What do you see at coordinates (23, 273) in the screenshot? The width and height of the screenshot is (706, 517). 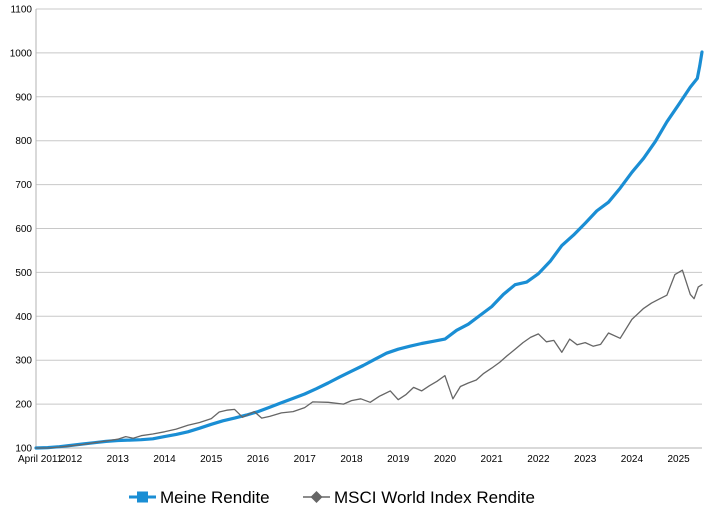 I see `y-tick-label: 500` at bounding box center [23, 273].